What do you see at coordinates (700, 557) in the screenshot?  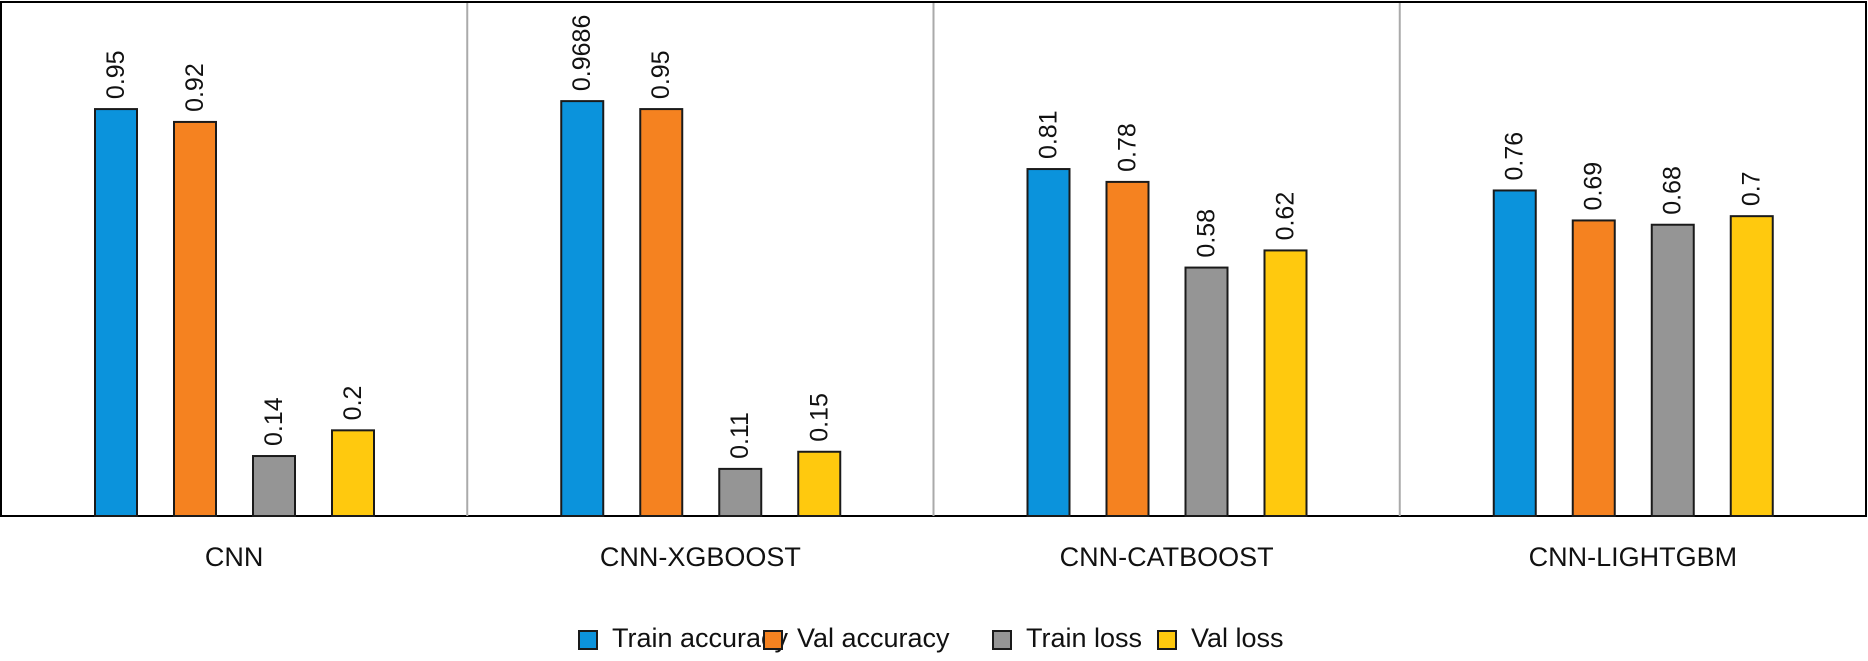 I see `category-tick-label: CNN-XGBOOST` at bounding box center [700, 557].